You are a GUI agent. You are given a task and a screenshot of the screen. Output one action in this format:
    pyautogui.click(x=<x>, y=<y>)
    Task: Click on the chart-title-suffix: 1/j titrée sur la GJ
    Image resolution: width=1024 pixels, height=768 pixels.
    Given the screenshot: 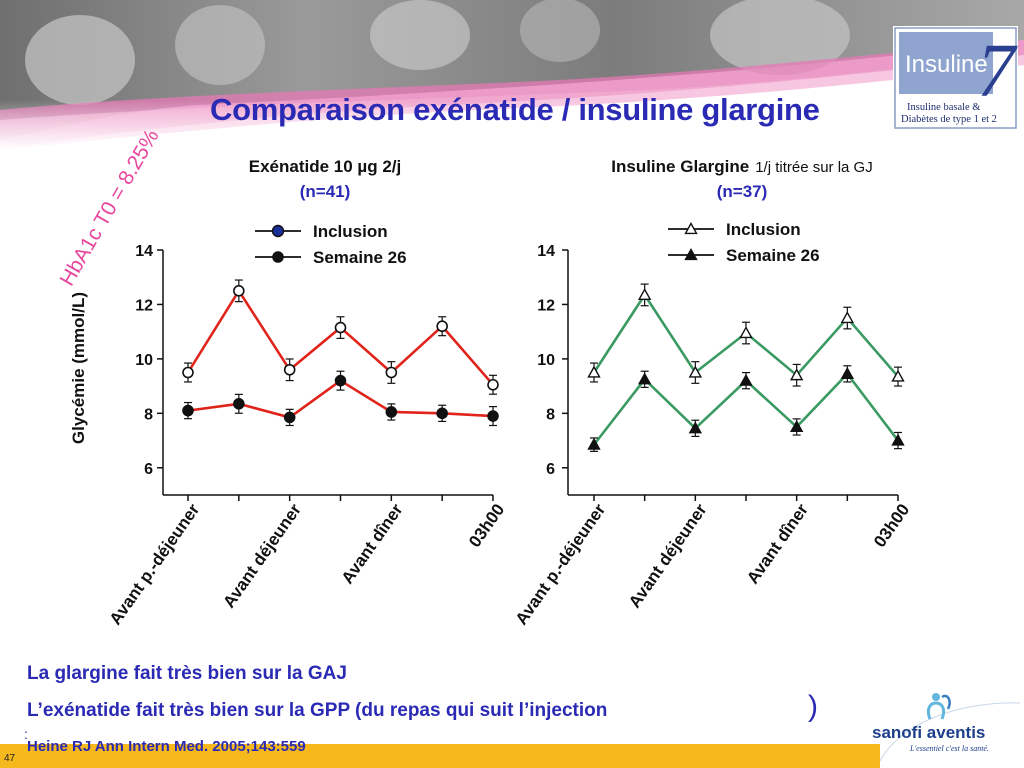 What is the action you would take?
    pyautogui.click(x=814, y=167)
    